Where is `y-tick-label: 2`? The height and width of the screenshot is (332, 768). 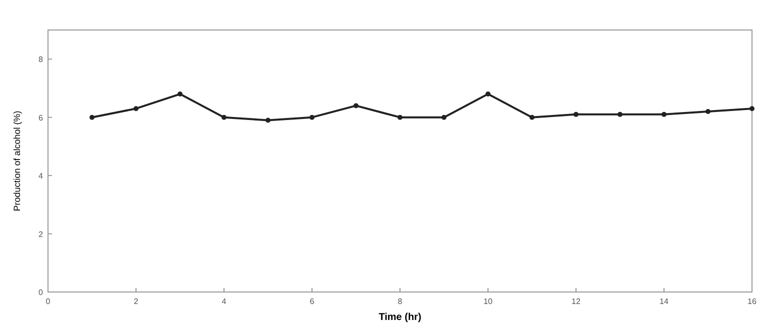 y-tick-label: 2 is located at coordinates (41, 234).